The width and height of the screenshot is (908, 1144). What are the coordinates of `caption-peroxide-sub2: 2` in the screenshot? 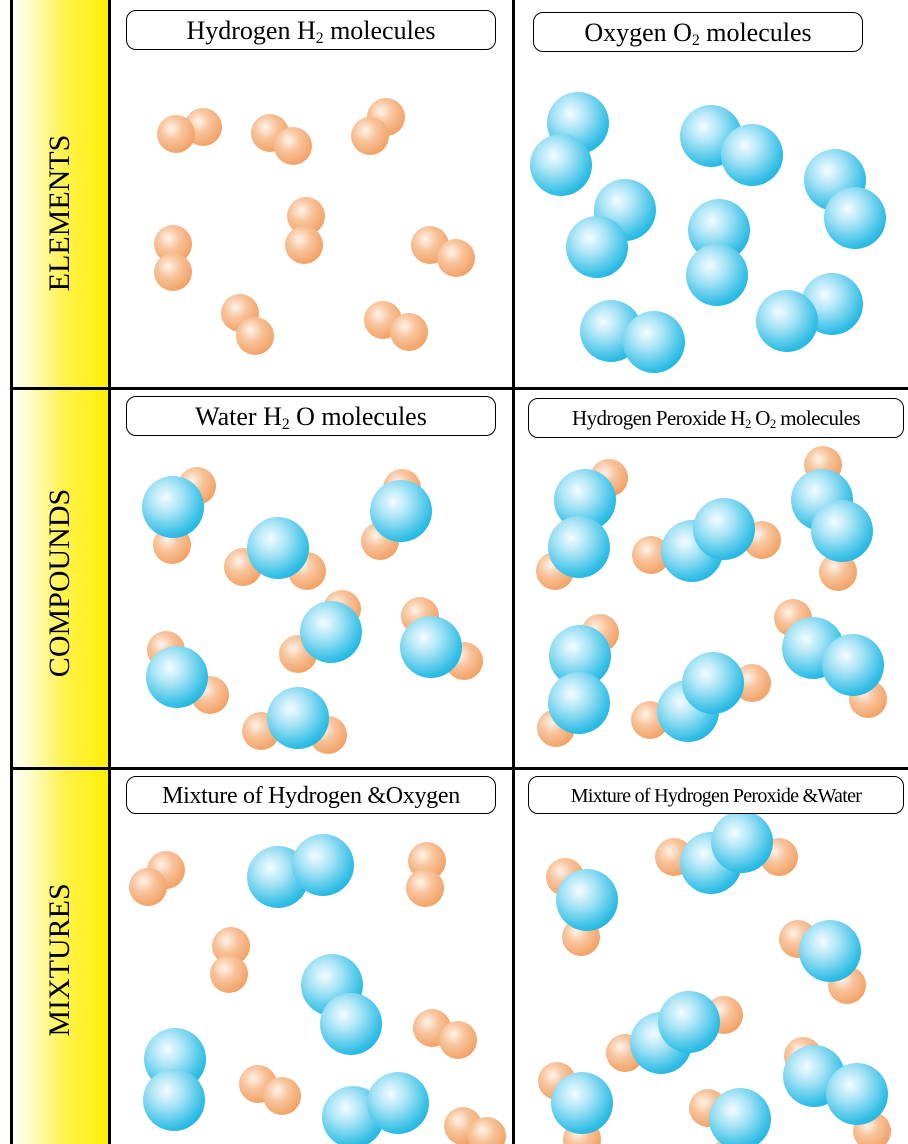 It's located at (772, 424).